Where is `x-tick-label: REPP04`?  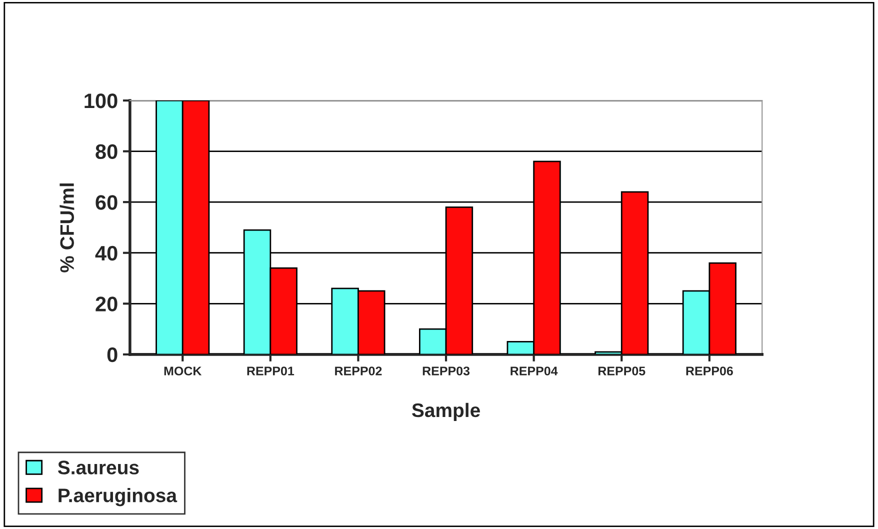
x-tick-label: REPP04 is located at coordinates (534, 371).